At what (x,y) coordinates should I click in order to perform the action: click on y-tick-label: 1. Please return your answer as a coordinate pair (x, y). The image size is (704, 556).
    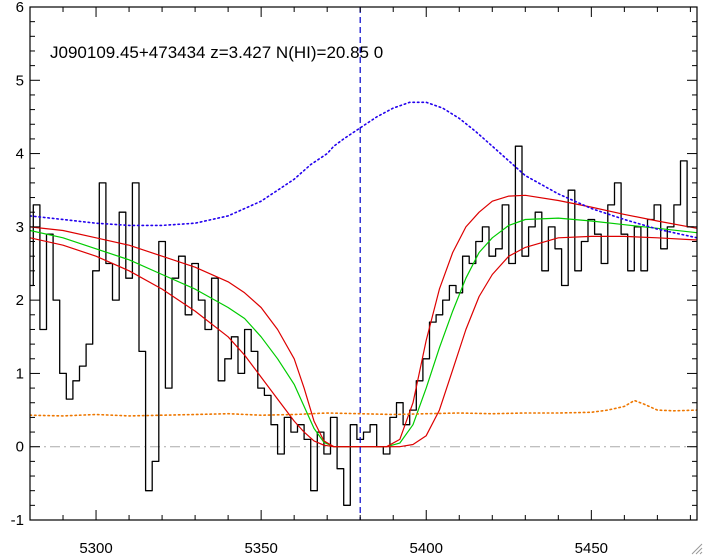
    Looking at the image, I should click on (20, 373).